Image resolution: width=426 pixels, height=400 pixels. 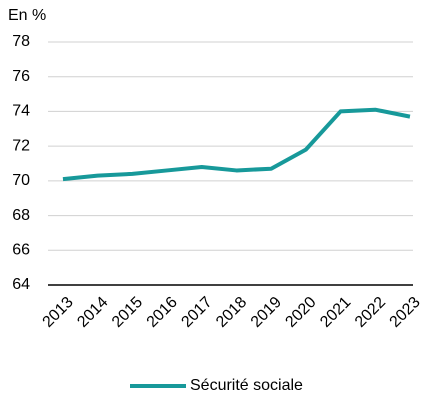 What do you see at coordinates (196, 312) in the screenshot?
I see `x-tick-label: 2017` at bounding box center [196, 312].